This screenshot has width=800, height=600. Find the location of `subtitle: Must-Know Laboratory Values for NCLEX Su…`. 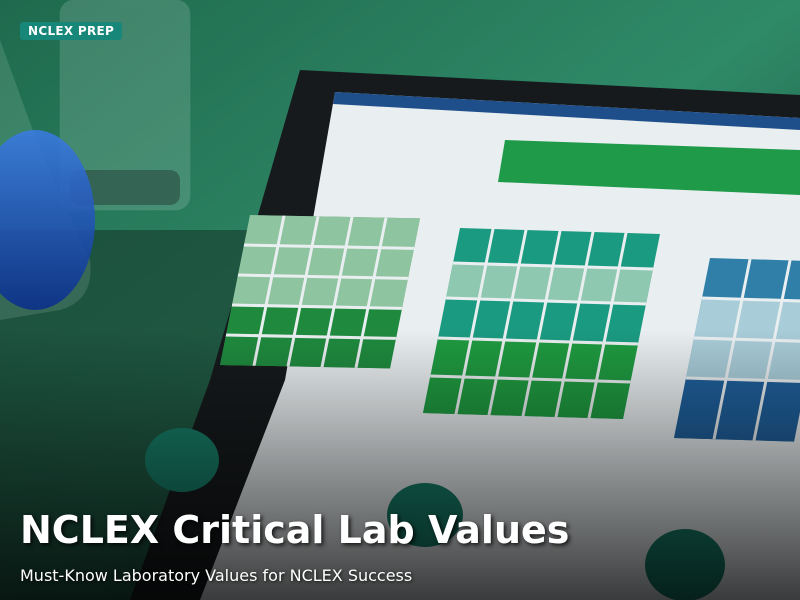

subtitle: Must-Know Laboratory Values for NCLEX Su… is located at coordinates (216, 575).